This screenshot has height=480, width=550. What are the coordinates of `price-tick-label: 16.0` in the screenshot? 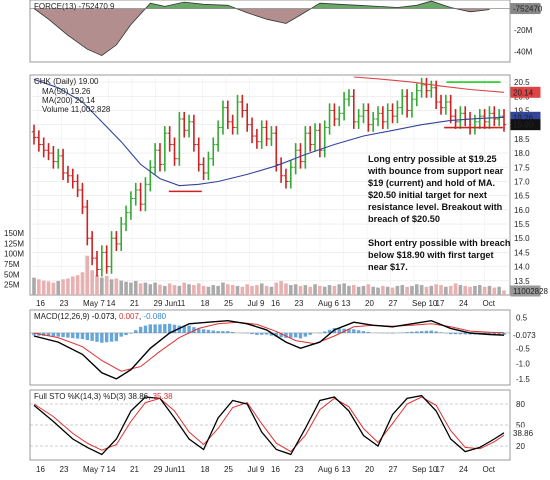 It's located at (522, 210).